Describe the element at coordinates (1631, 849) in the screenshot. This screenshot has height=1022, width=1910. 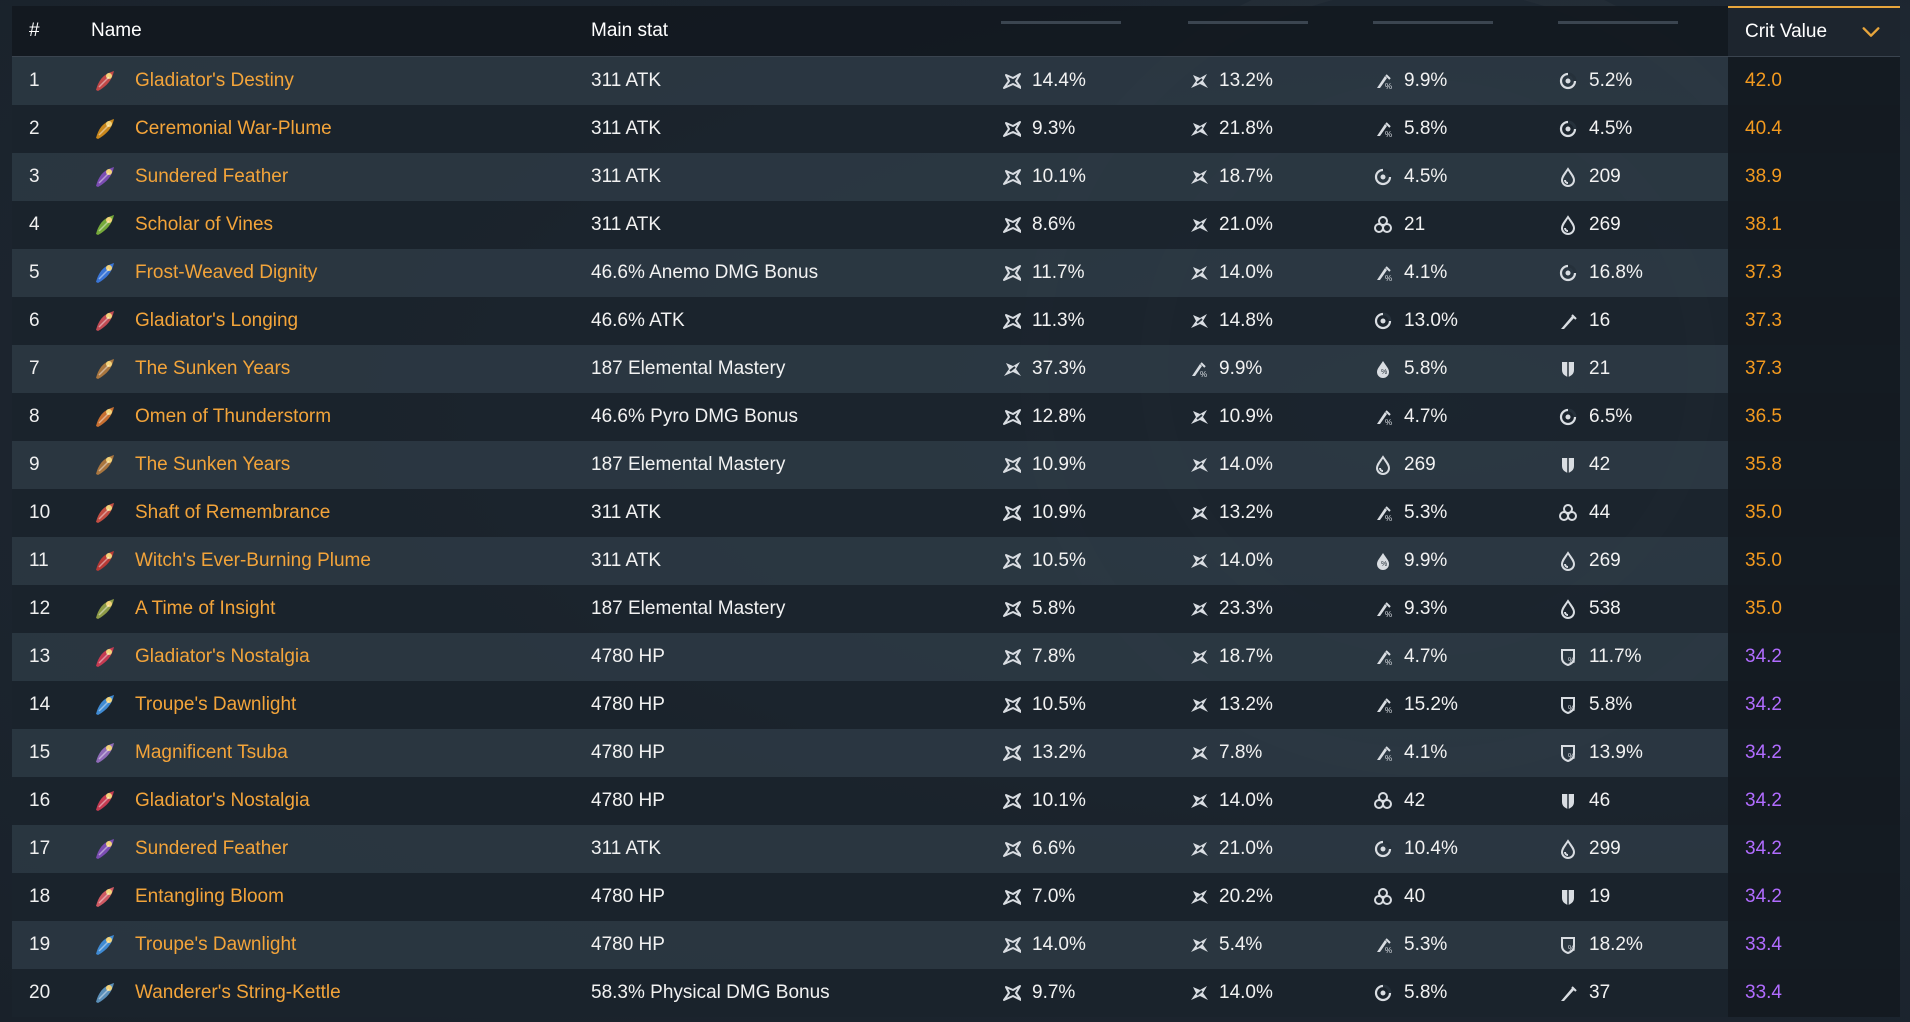
I see `substat-4: 299` at that location.